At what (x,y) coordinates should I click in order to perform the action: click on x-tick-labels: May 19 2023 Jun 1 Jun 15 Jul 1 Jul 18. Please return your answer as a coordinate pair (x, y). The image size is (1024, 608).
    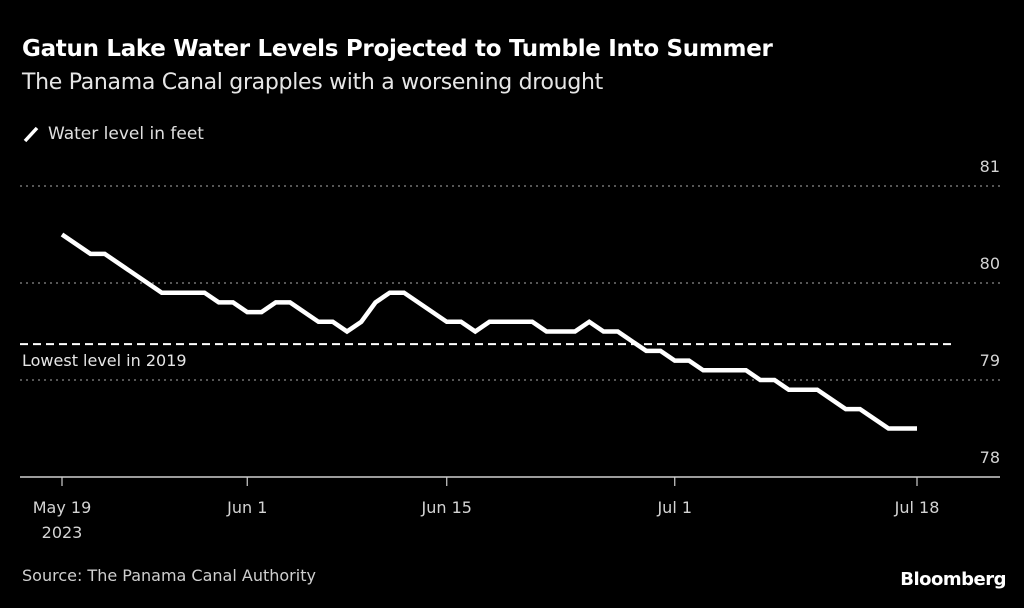
    Looking at the image, I should click on (486, 520).